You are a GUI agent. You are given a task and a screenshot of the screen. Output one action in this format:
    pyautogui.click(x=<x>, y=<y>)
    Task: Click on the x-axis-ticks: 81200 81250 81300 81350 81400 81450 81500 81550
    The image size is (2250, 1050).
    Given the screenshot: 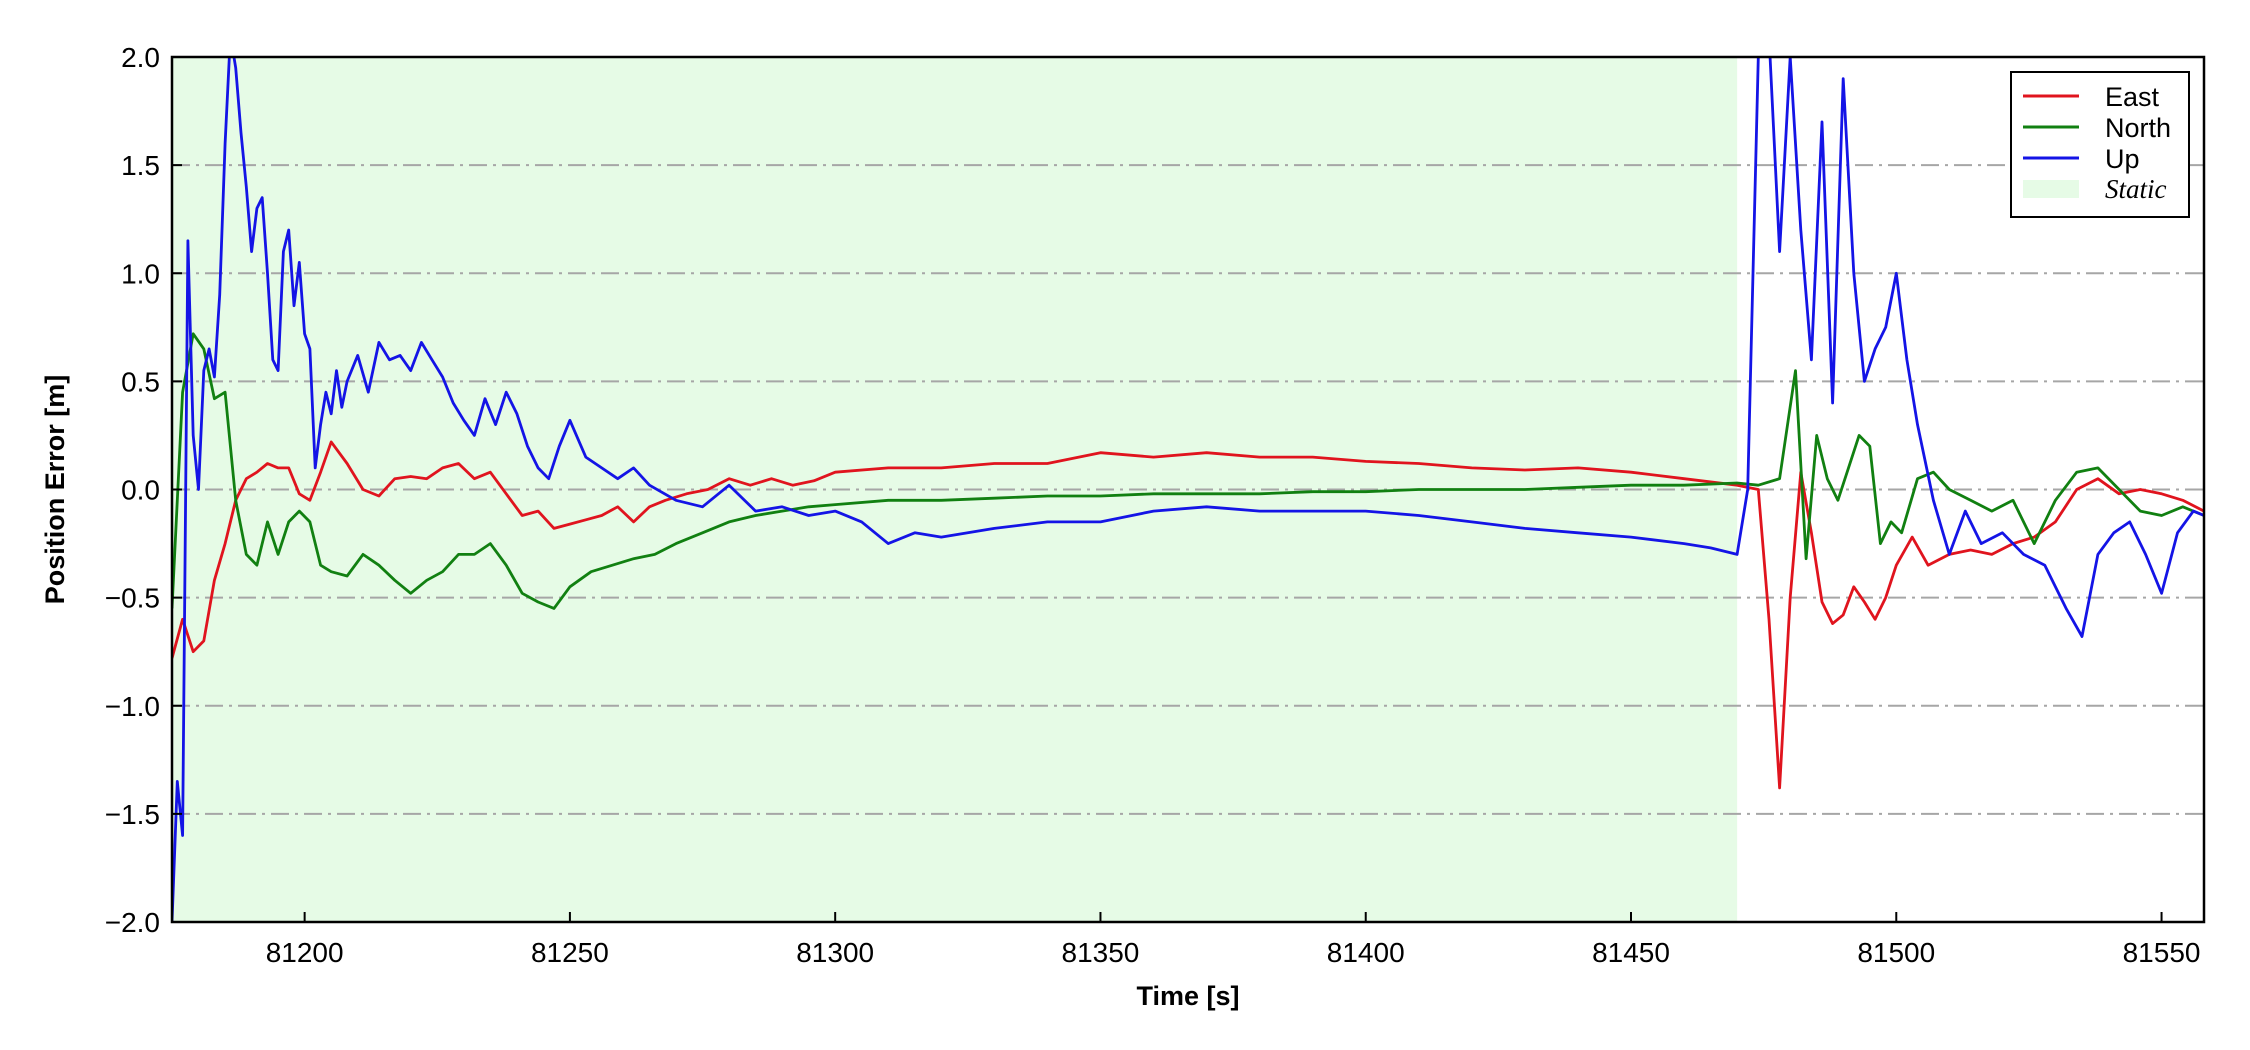 What is the action you would take?
    pyautogui.click(x=1233, y=940)
    